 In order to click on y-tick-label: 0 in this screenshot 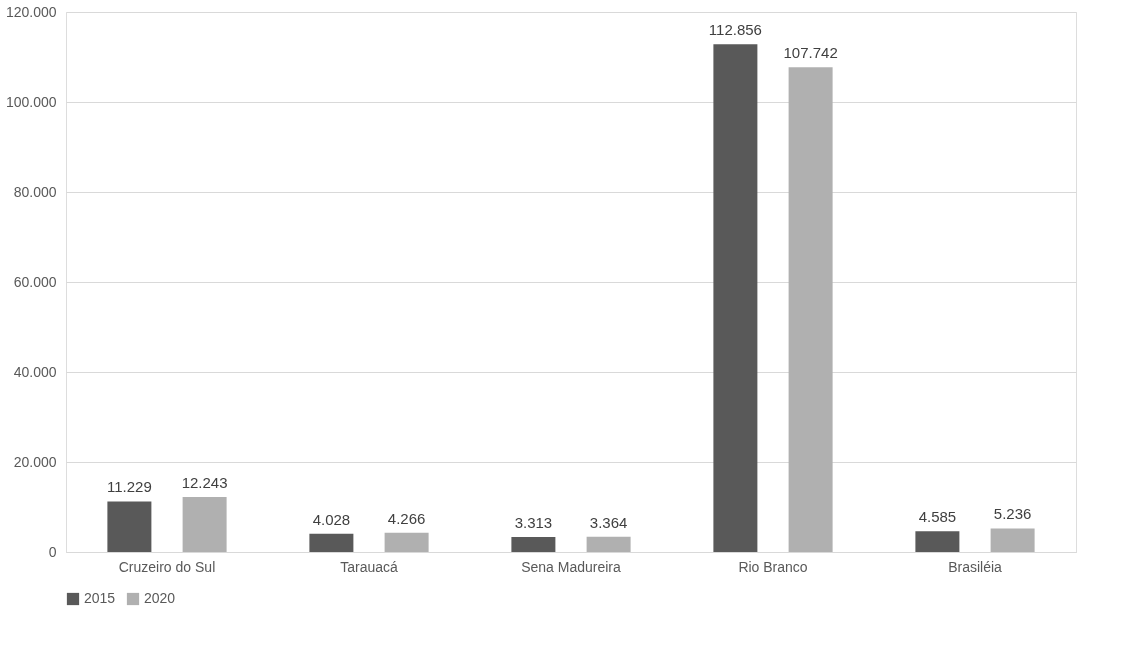, I will do `click(52, 551)`.